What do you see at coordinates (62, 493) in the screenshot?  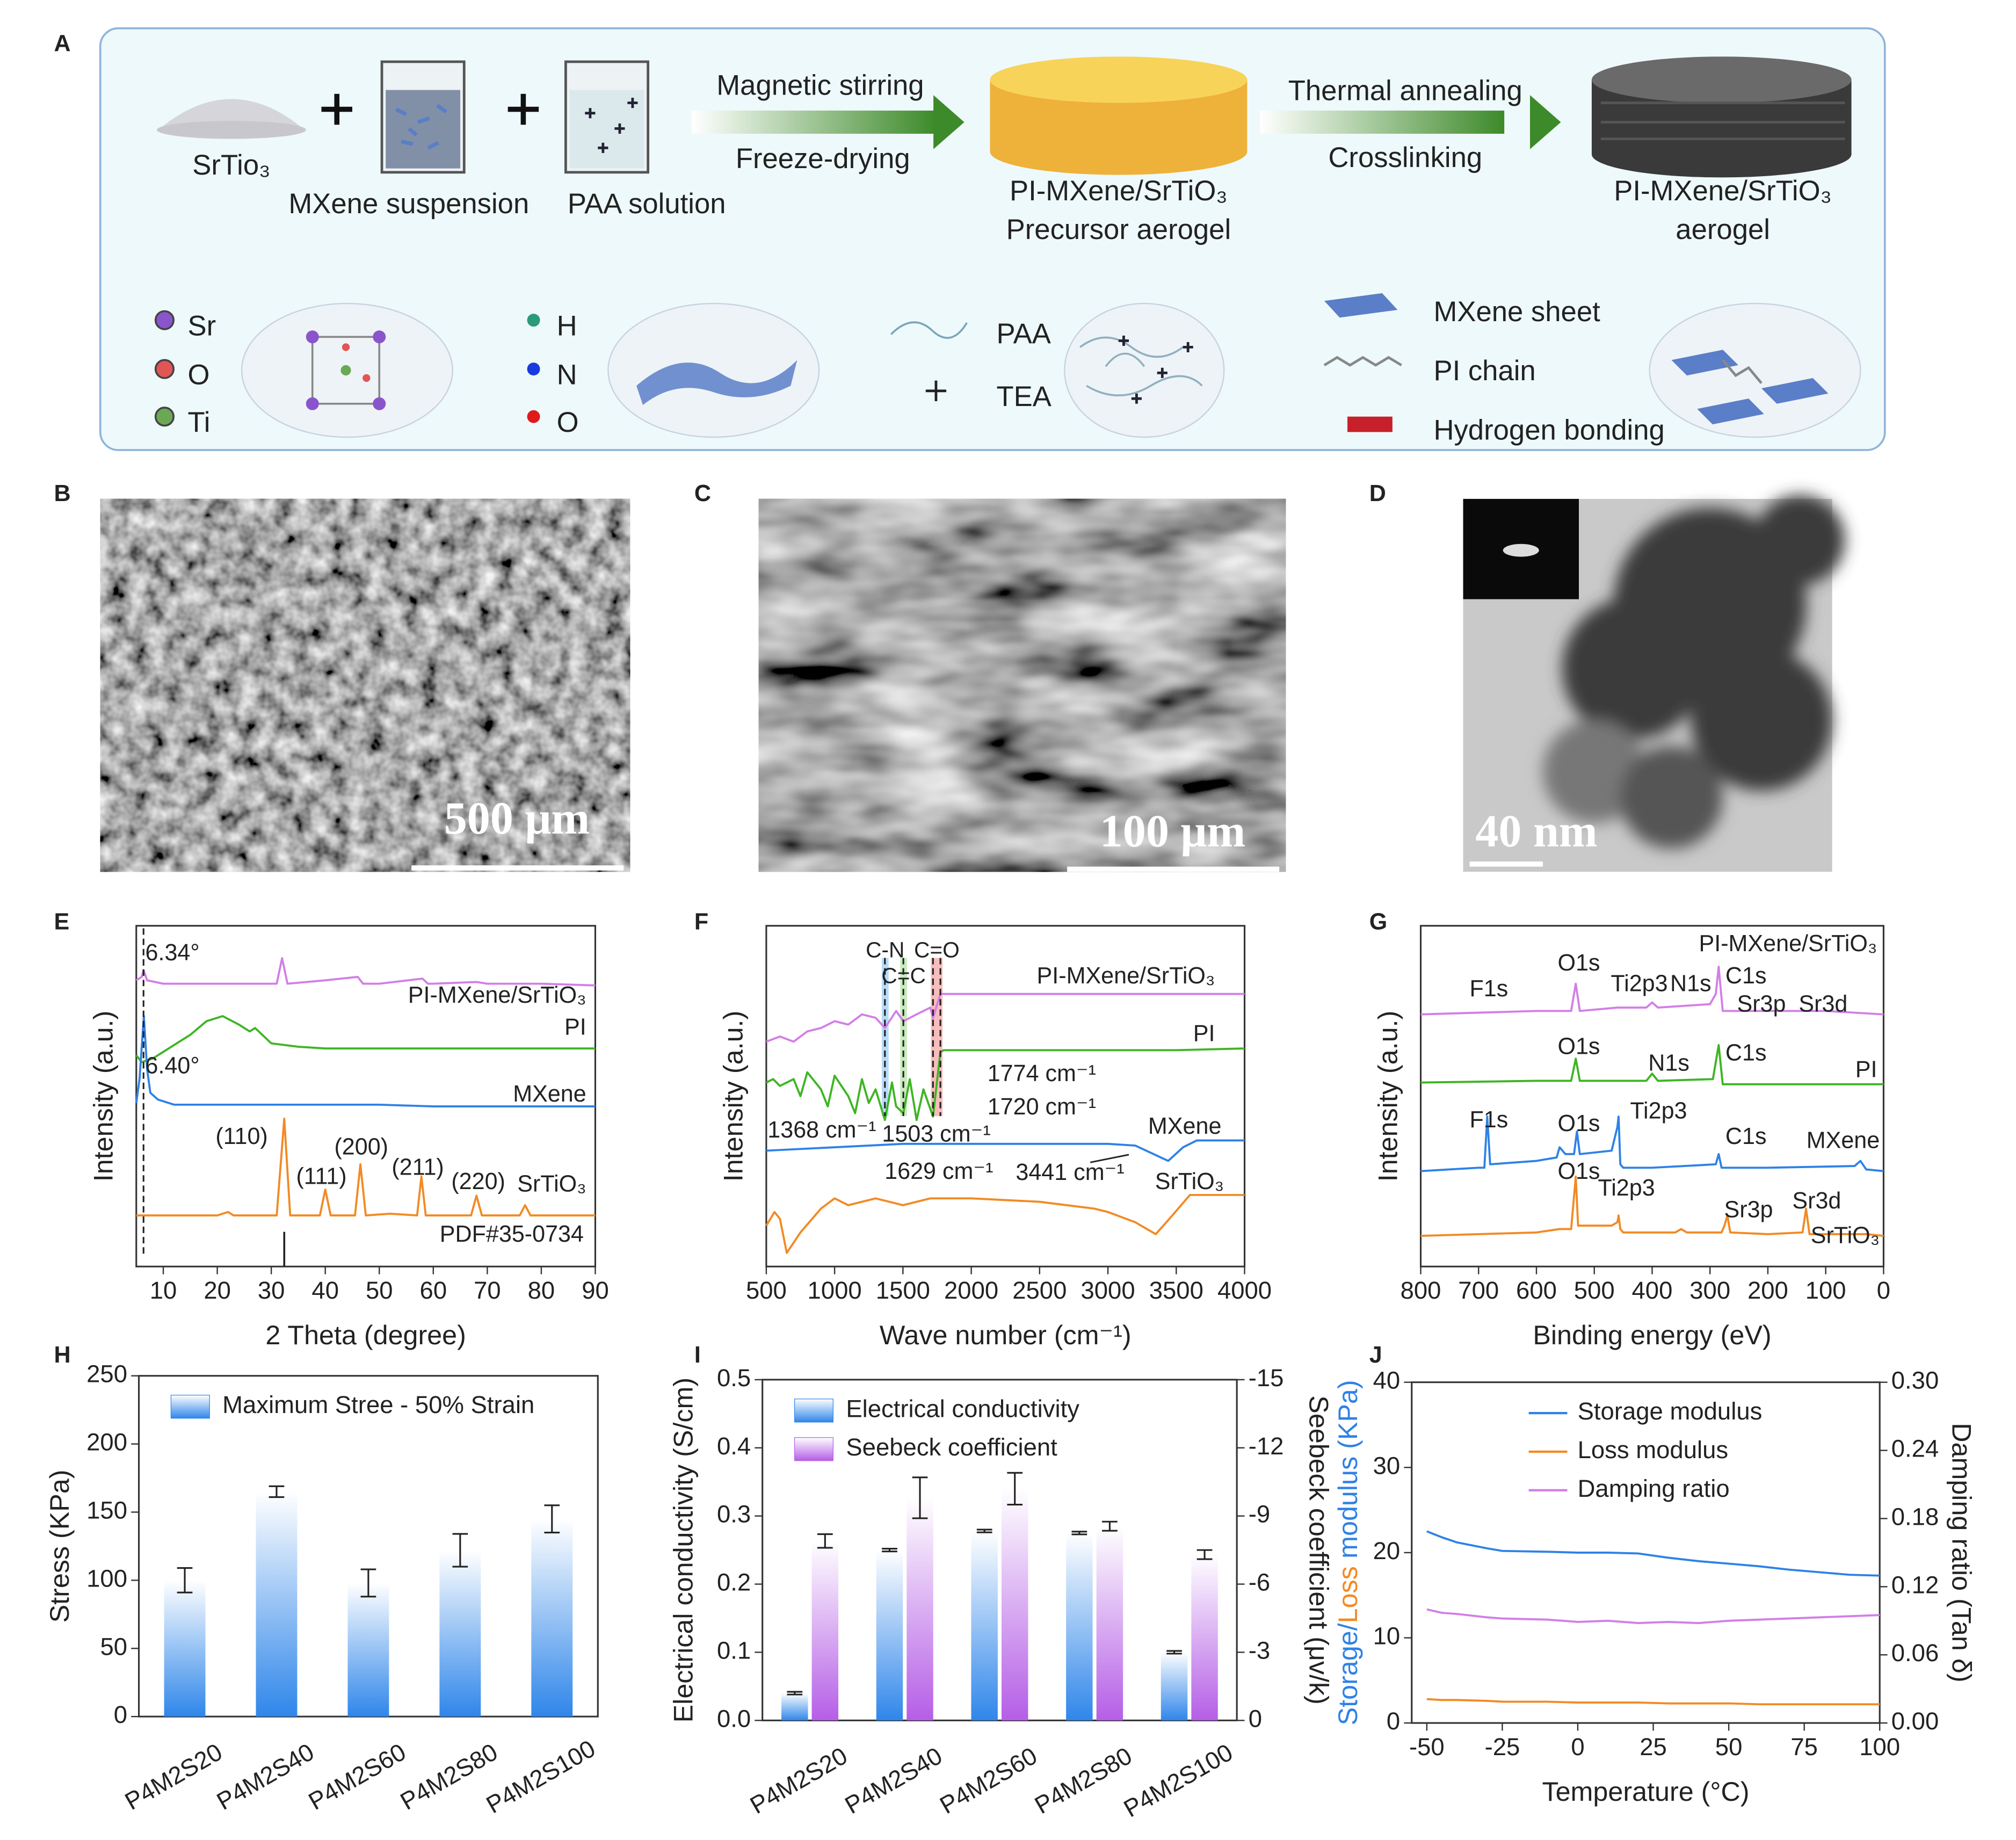 I see `panel-label: B` at bounding box center [62, 493].